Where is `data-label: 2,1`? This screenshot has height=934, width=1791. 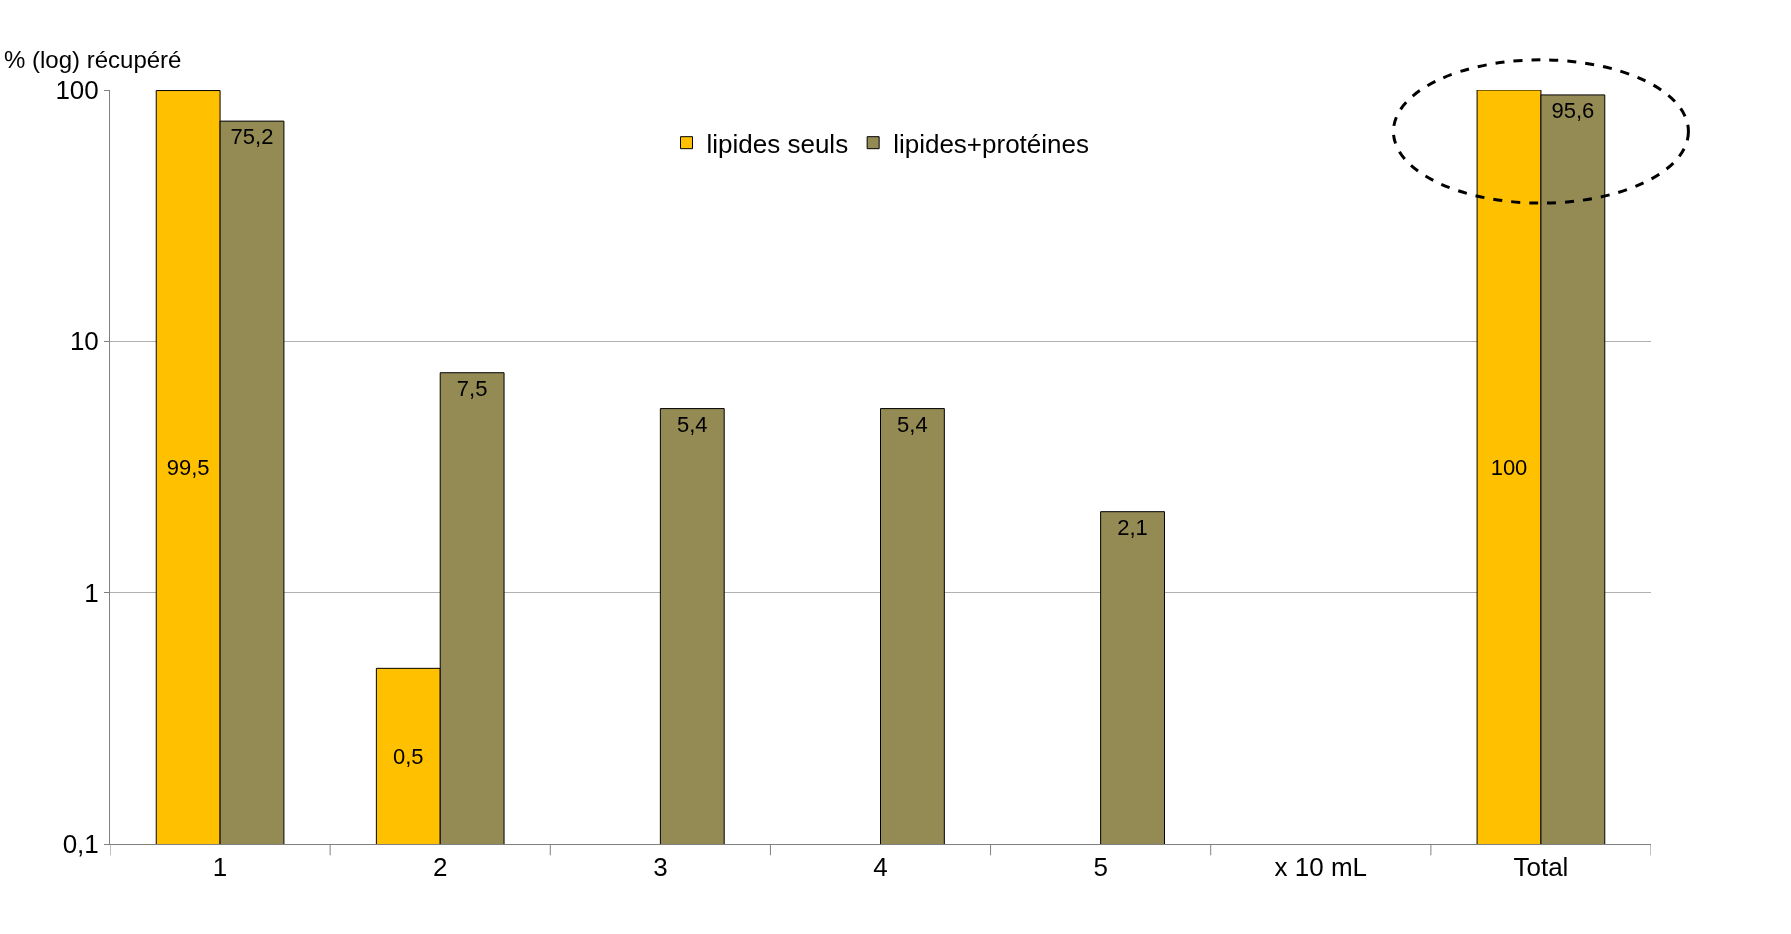 data-label: 2,1 is located at coordinates (1132, 527).